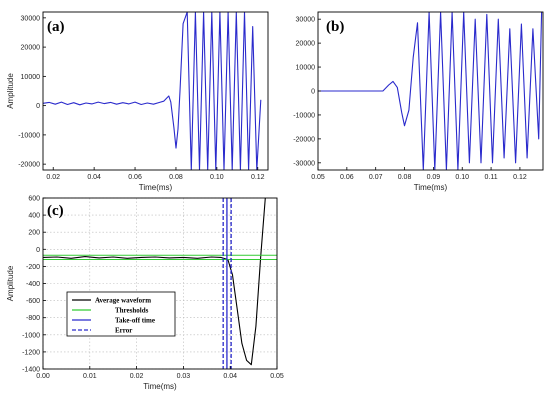  Describe the element at coordinates (31, 370) in the screenshot. I see `y-tick-label: -1400` at that location.